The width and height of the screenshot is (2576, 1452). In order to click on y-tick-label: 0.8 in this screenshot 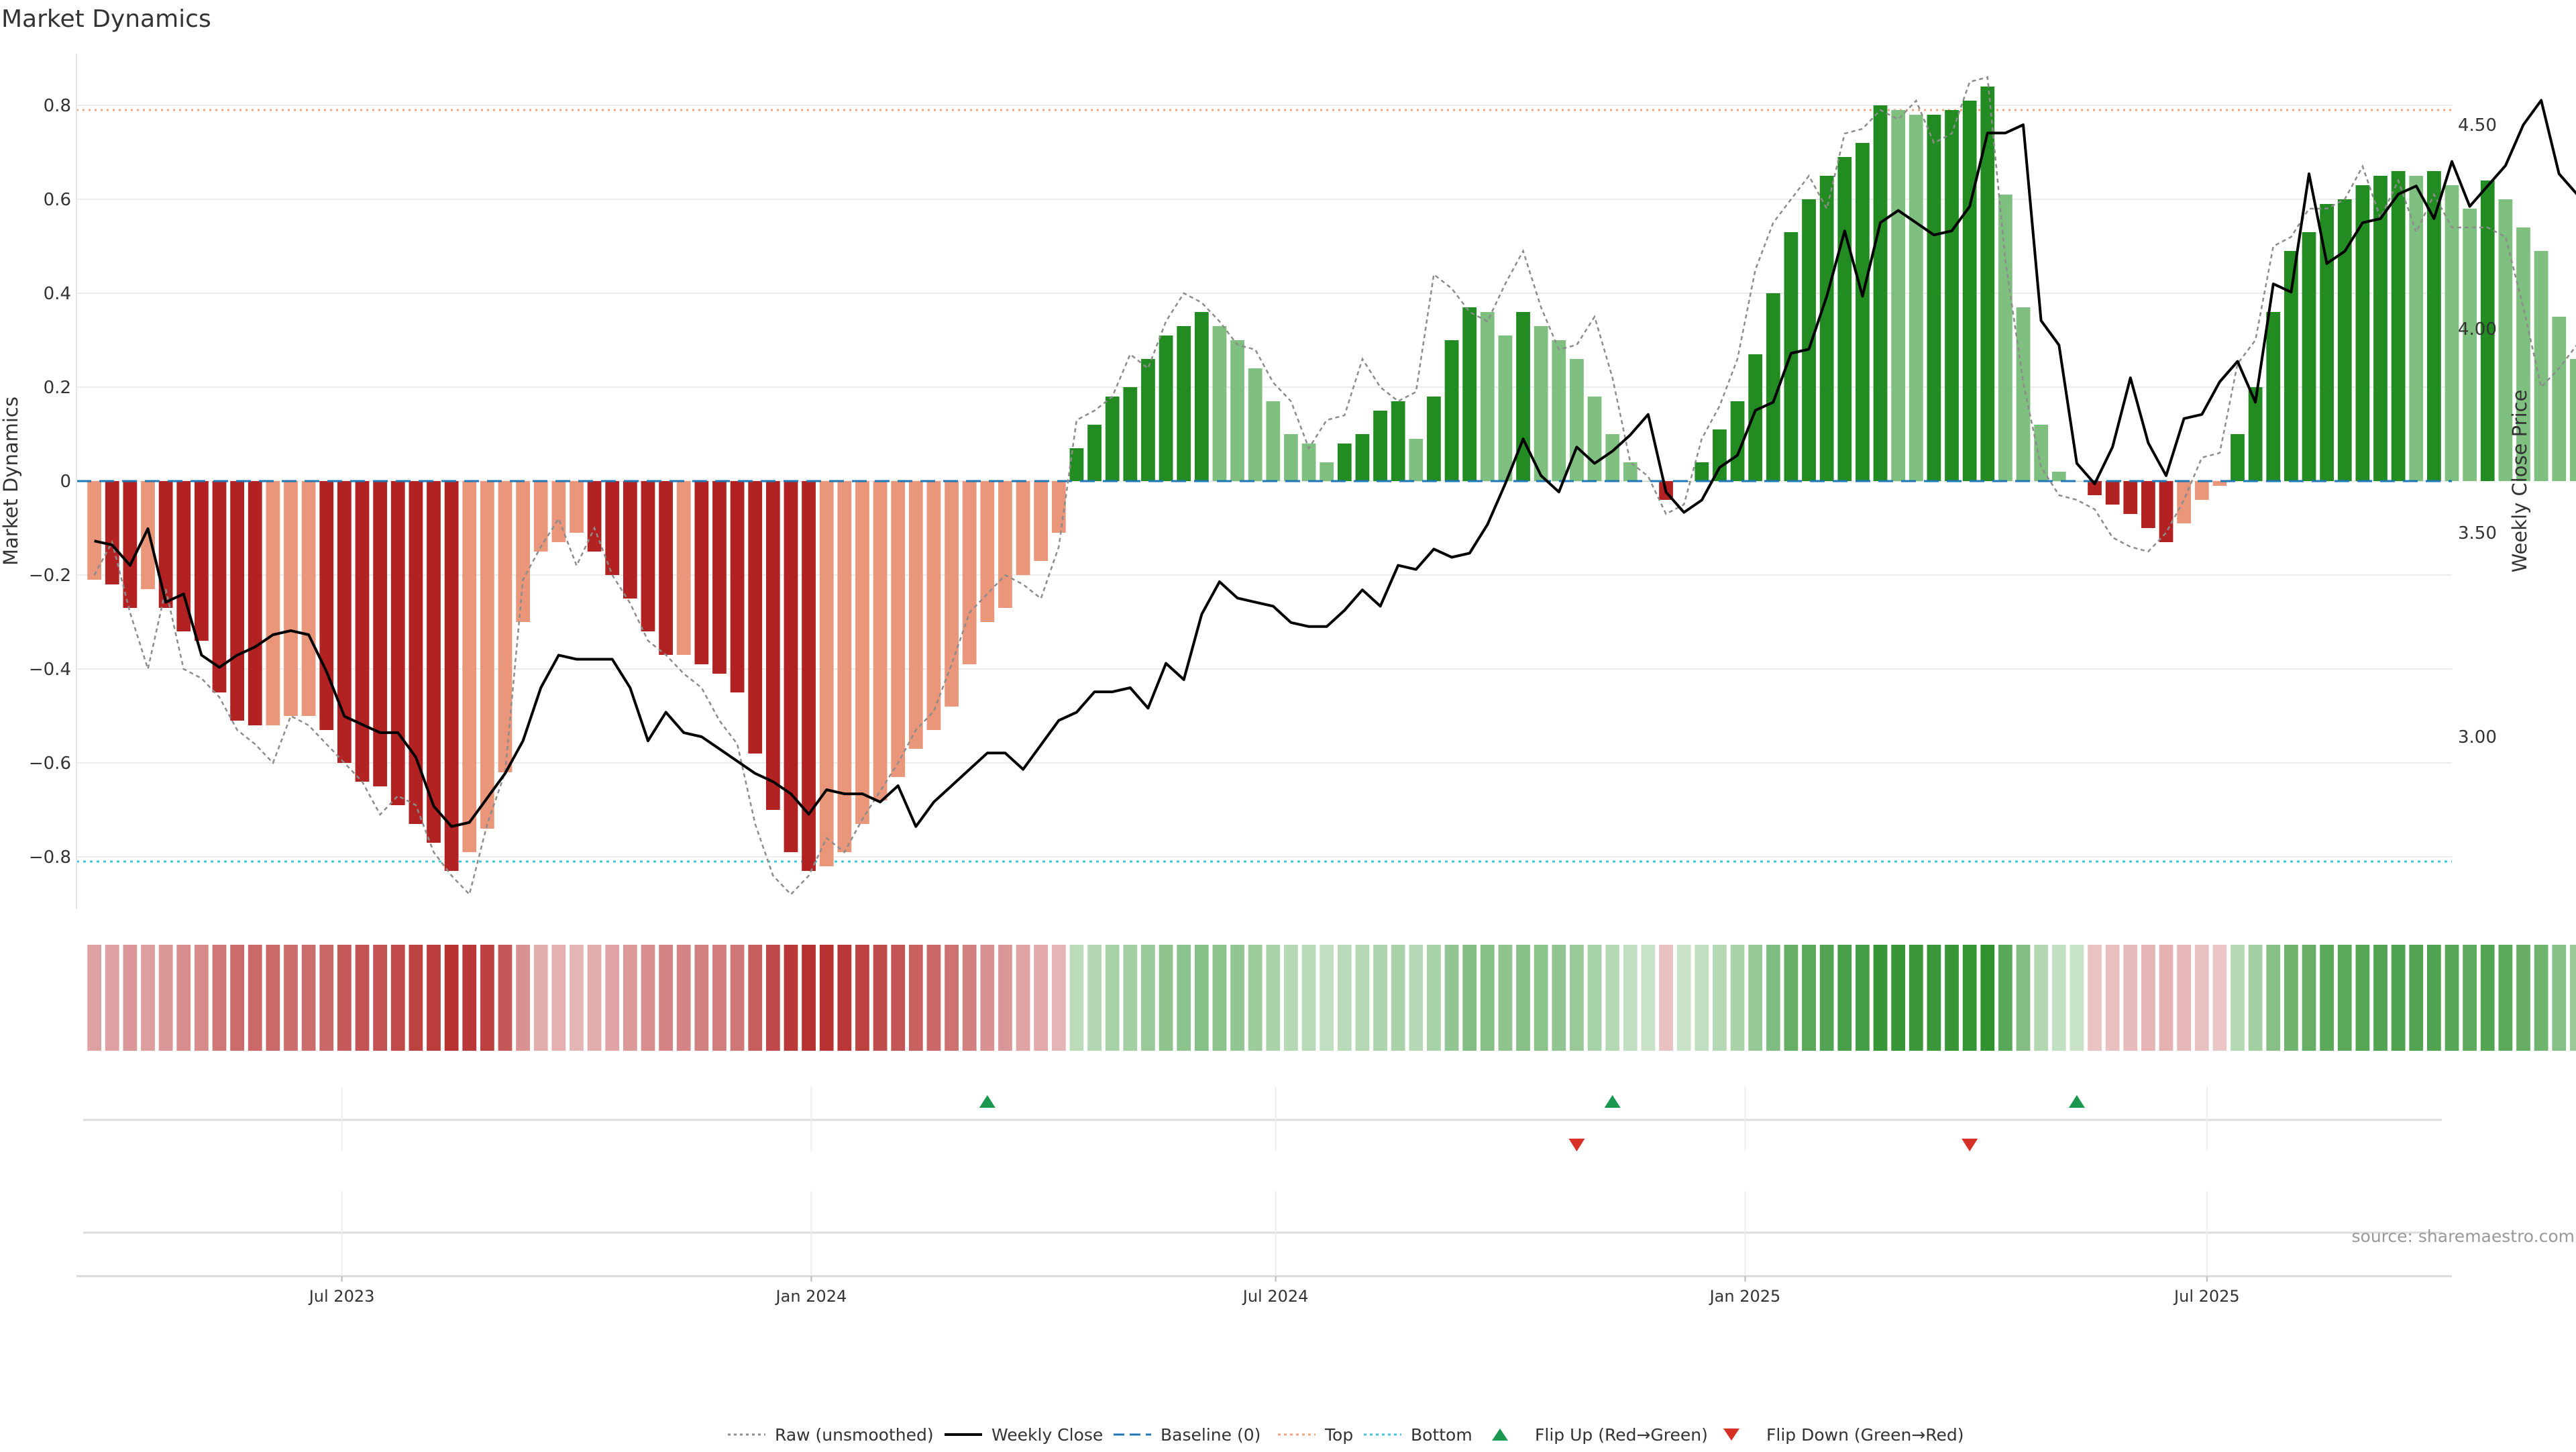, I will do `click(57, 106)`.